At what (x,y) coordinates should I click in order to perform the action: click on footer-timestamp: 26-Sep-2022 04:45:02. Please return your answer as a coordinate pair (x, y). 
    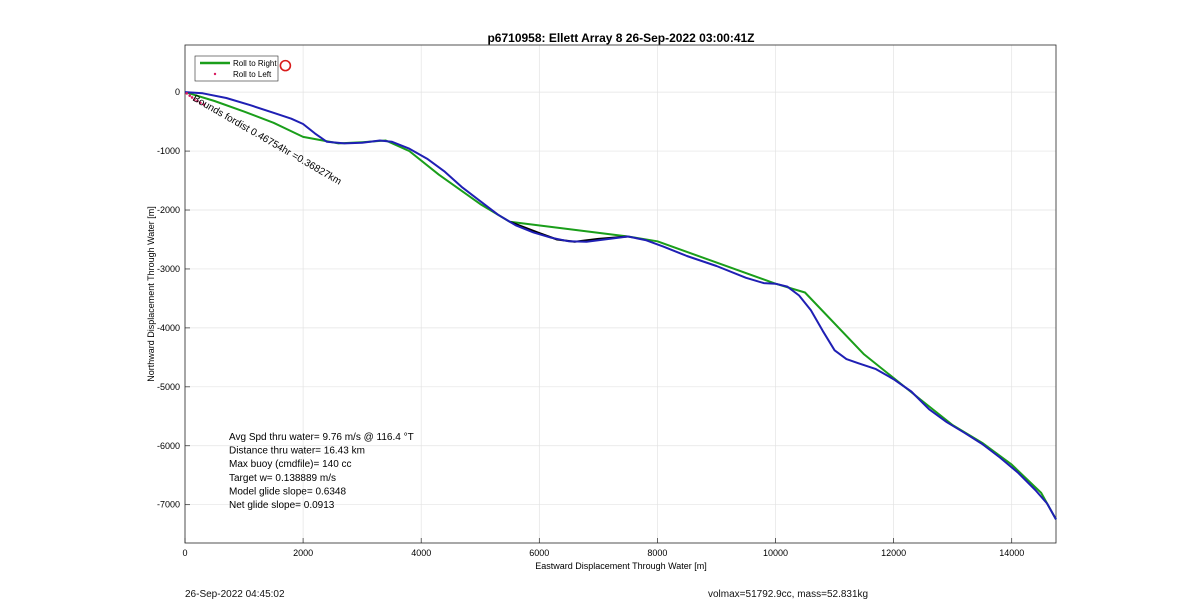
    Looking at the image, I should click on (235, 594).